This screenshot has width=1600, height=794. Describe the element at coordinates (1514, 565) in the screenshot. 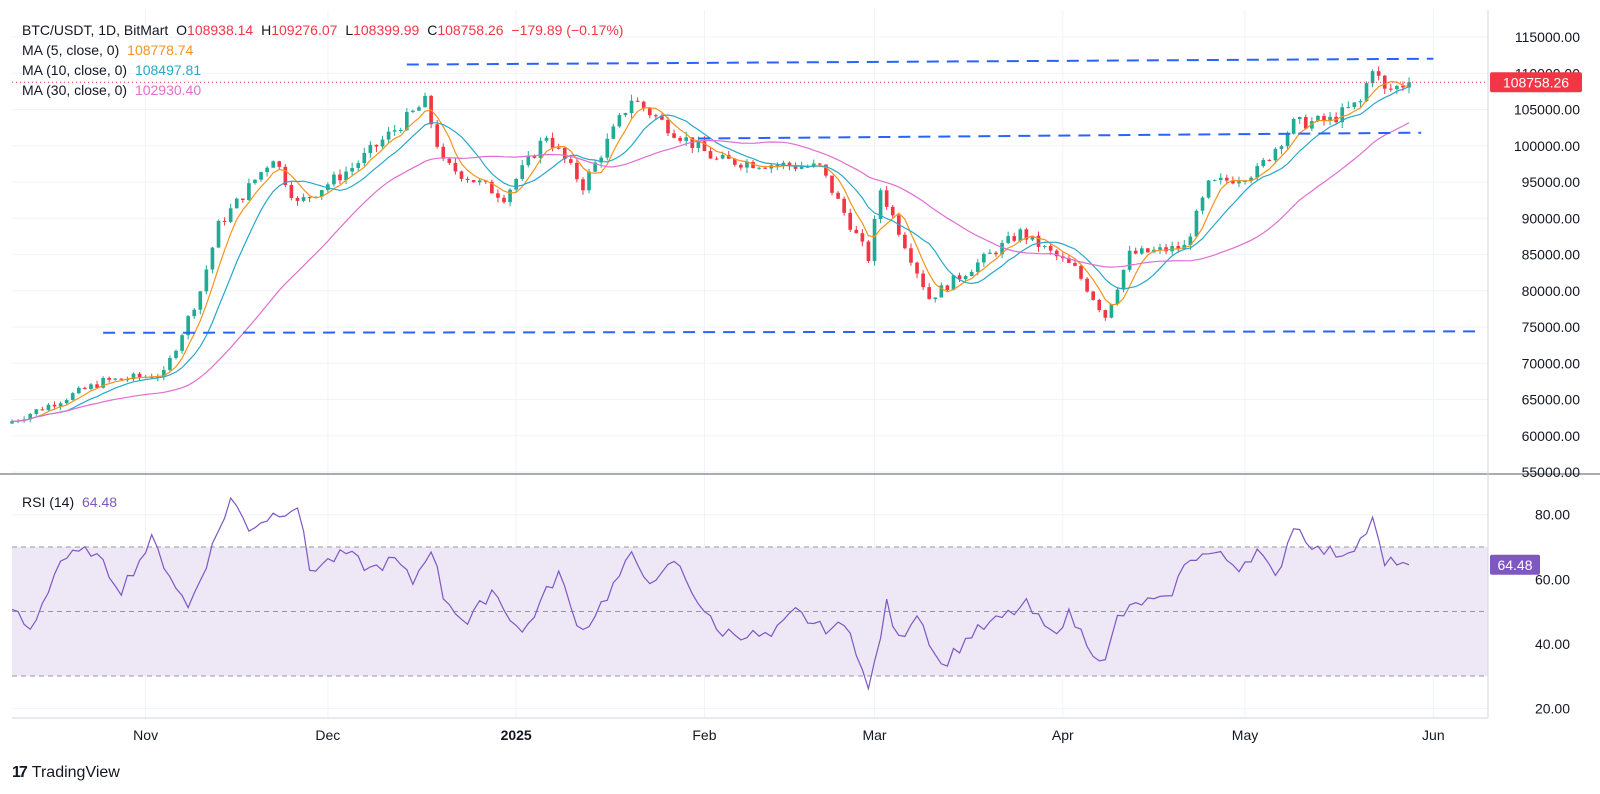

I see `rsi-value-badge-text: 64.48` at that location.